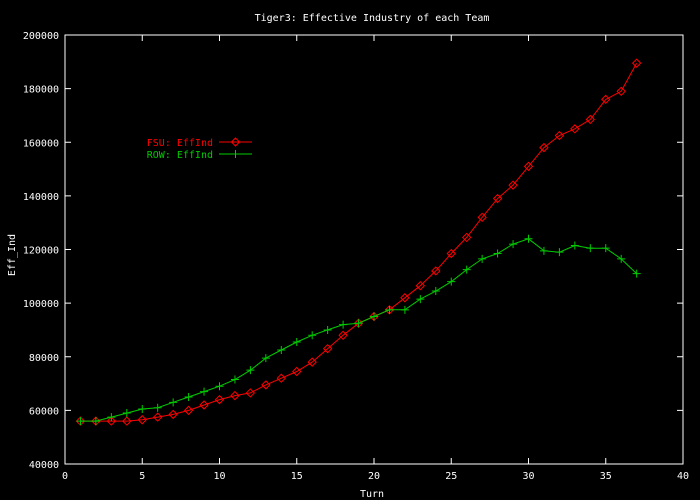 Image resolution: width=700 pixels, height=500 pixels. Describe the element at coordinates (219, 476) in the screenshot. I see `x-tick-label: 10` at that location.